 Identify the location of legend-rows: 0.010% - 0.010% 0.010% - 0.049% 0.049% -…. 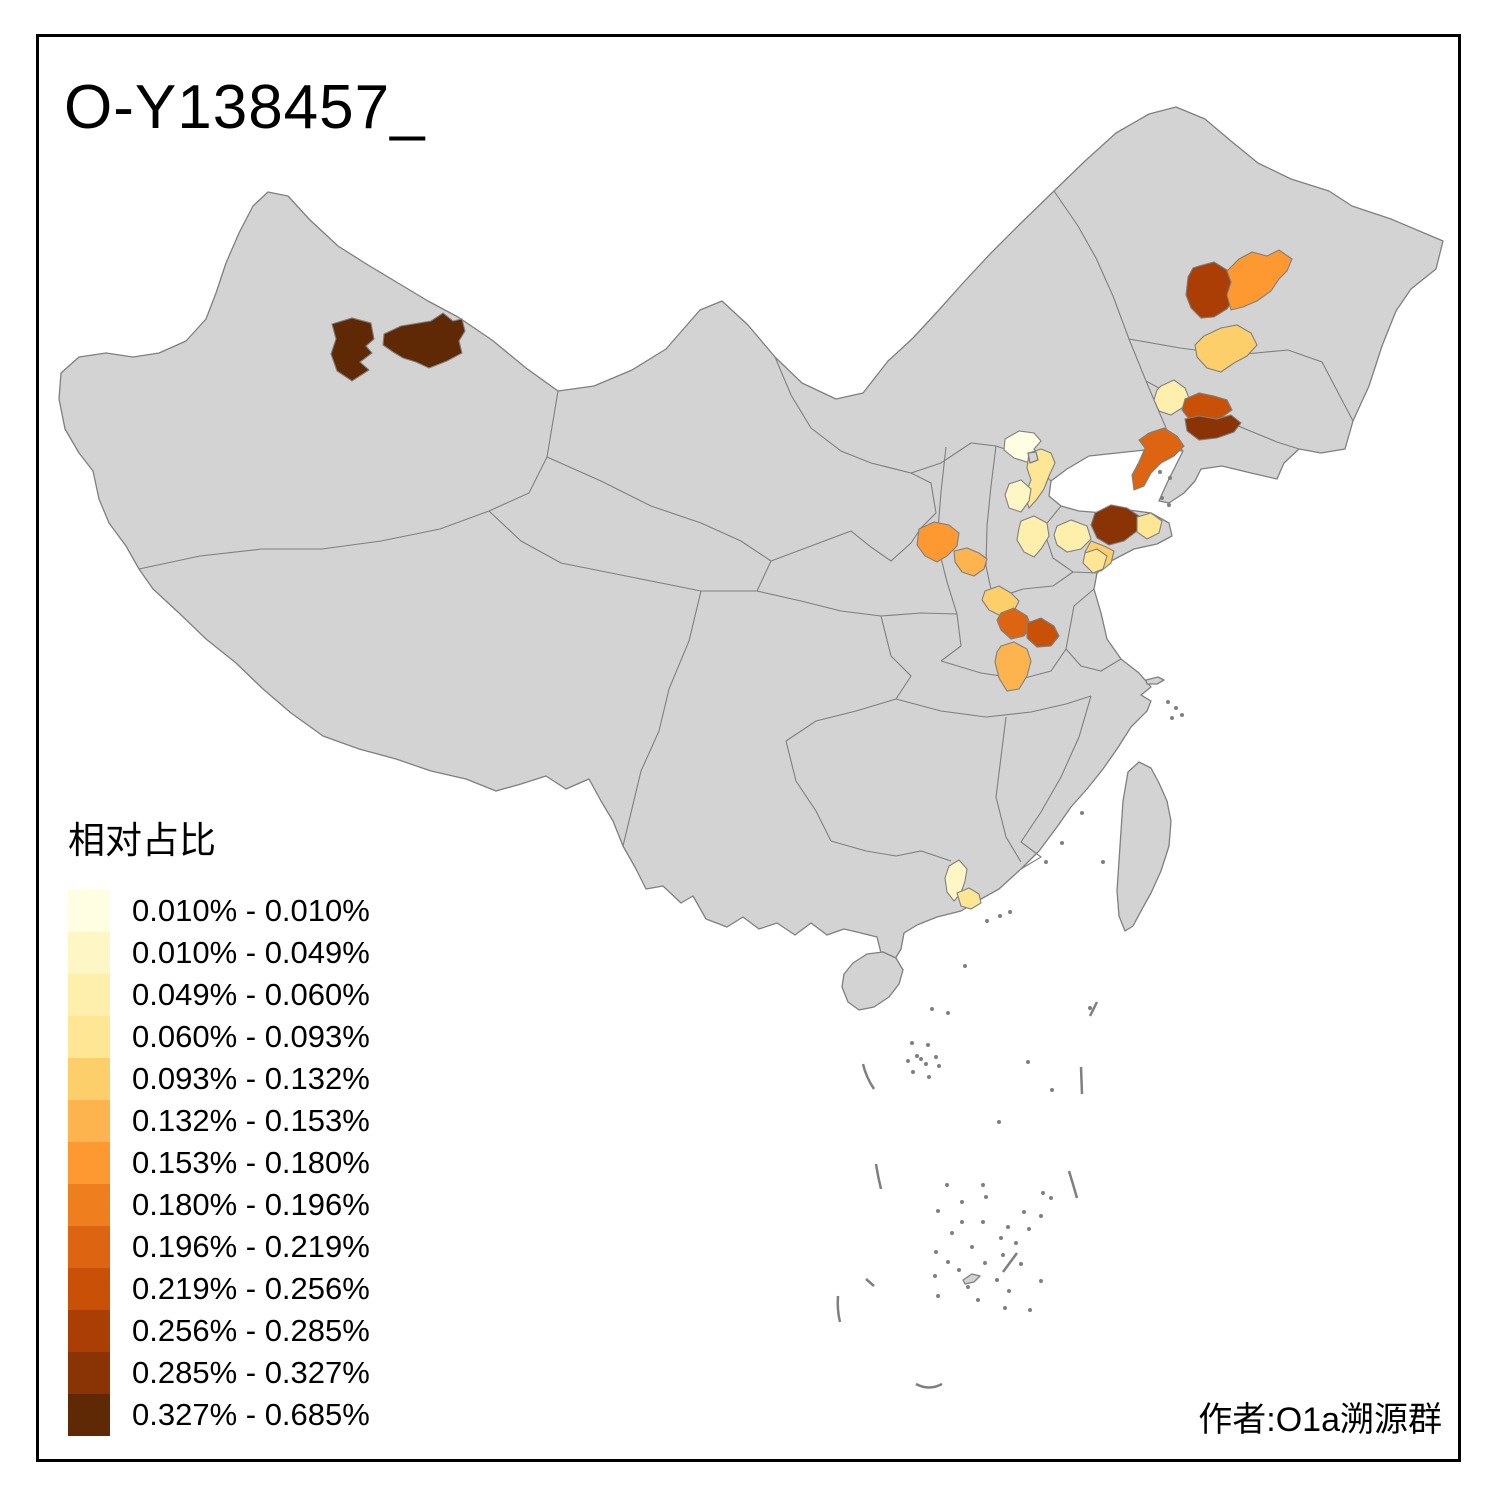
(219, 1163).